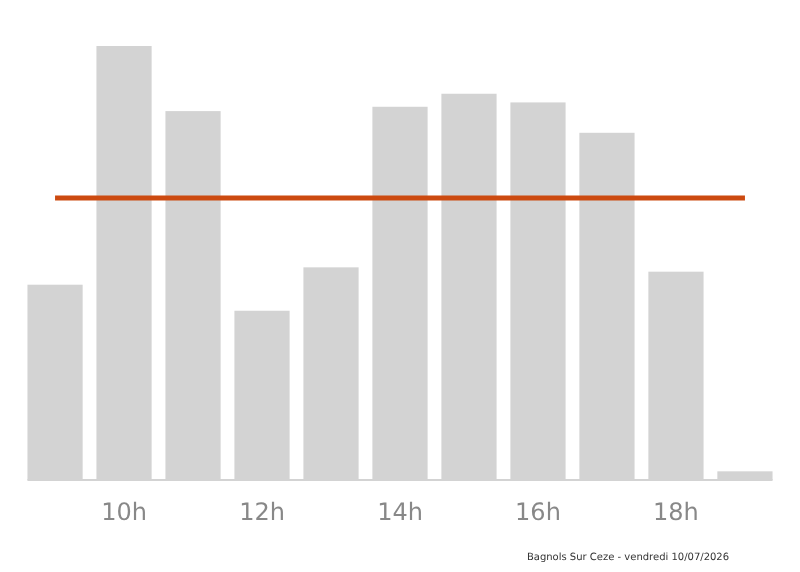  Describe the element at coordinates (262, 512) in the screenshot. I see `x-tick-label: 12h` at that location.